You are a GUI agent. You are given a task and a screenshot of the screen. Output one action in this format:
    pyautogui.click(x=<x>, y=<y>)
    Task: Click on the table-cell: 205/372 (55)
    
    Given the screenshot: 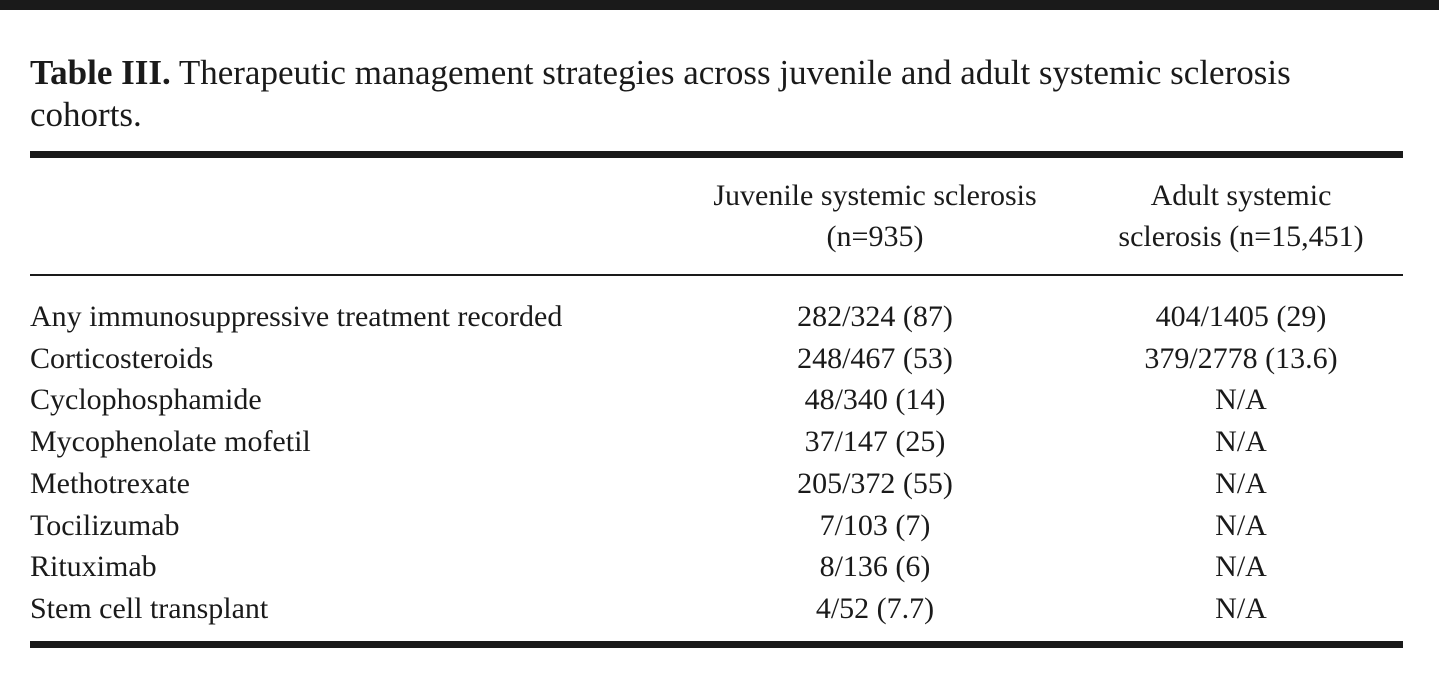 What is the action you would take?
    pyautogui.click(x=875, y=483)
    